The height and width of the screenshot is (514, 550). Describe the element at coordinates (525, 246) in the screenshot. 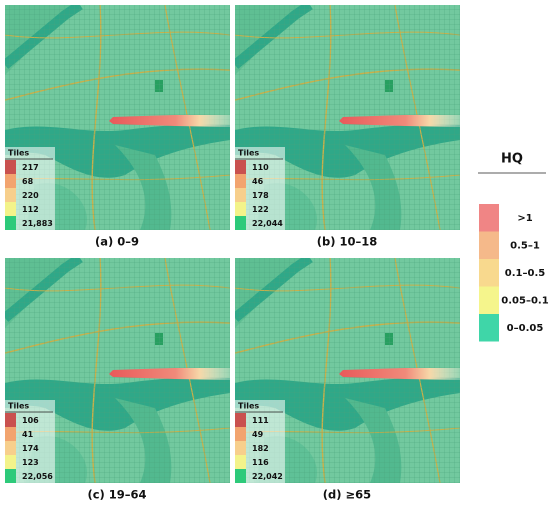

I see `hq-label: 0.5–1` at that location.